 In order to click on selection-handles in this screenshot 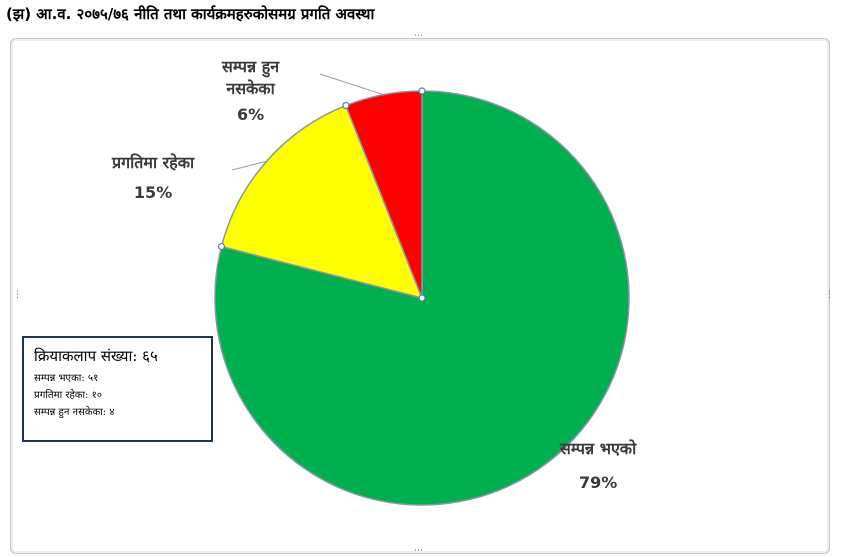, I will do `click(321, 194)`.